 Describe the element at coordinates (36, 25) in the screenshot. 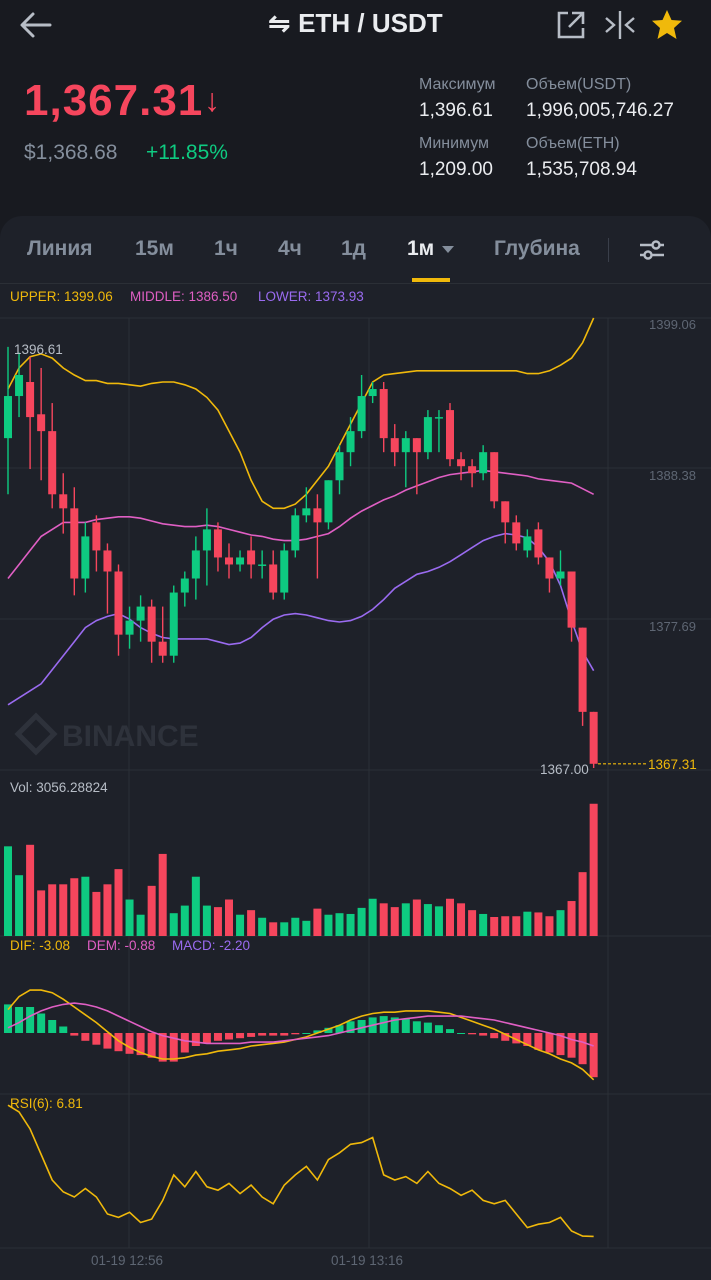

I see `arrow-left-icon` at that location.